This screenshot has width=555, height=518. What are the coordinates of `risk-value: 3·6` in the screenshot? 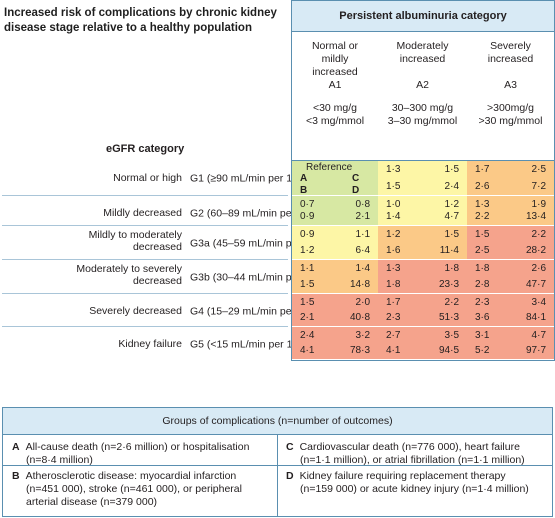 It's located at (482, 317).